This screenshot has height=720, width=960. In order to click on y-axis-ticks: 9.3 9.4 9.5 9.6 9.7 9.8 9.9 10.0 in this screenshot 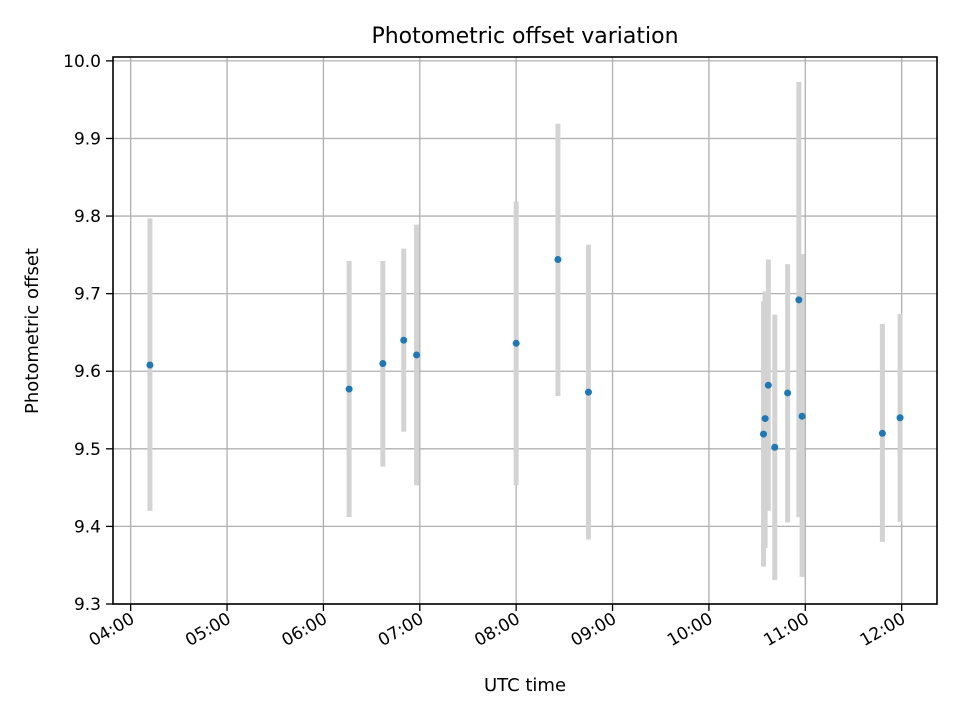, I will do `click(88, 333)`.